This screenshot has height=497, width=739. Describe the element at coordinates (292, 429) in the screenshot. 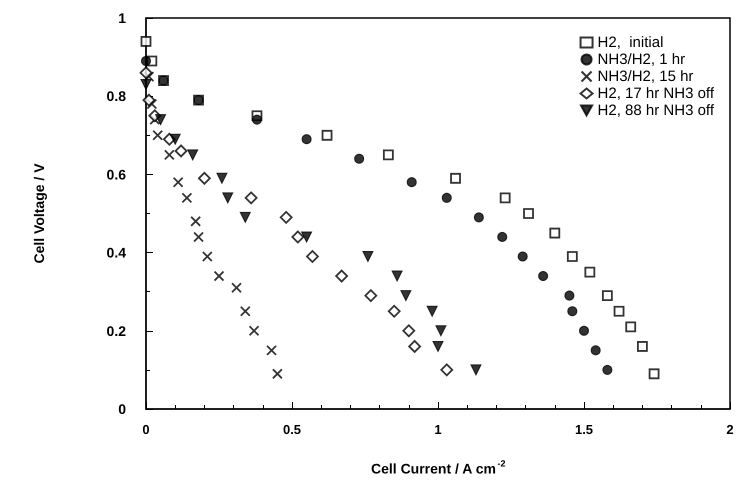

I see `x-tick-label: 0.5` at that location.